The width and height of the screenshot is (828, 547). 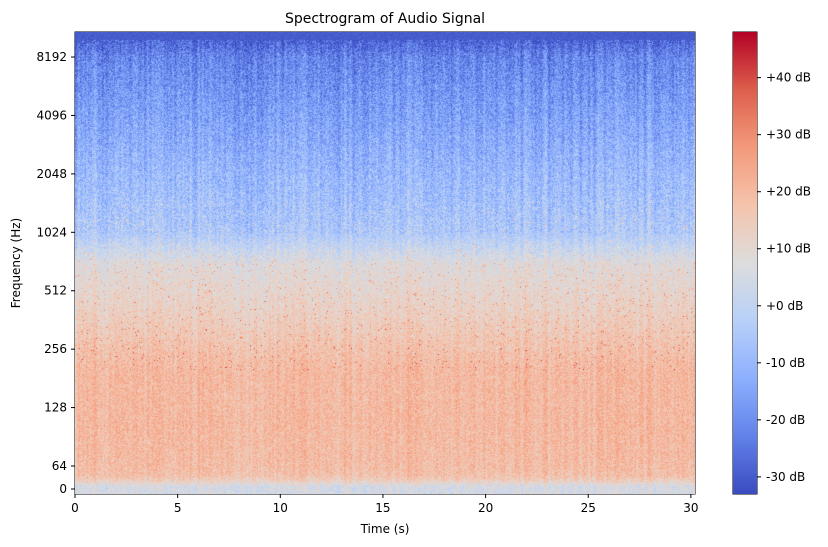 I want to click on colorbar-tick-label: +20 dB, so click(x=788, y=192).